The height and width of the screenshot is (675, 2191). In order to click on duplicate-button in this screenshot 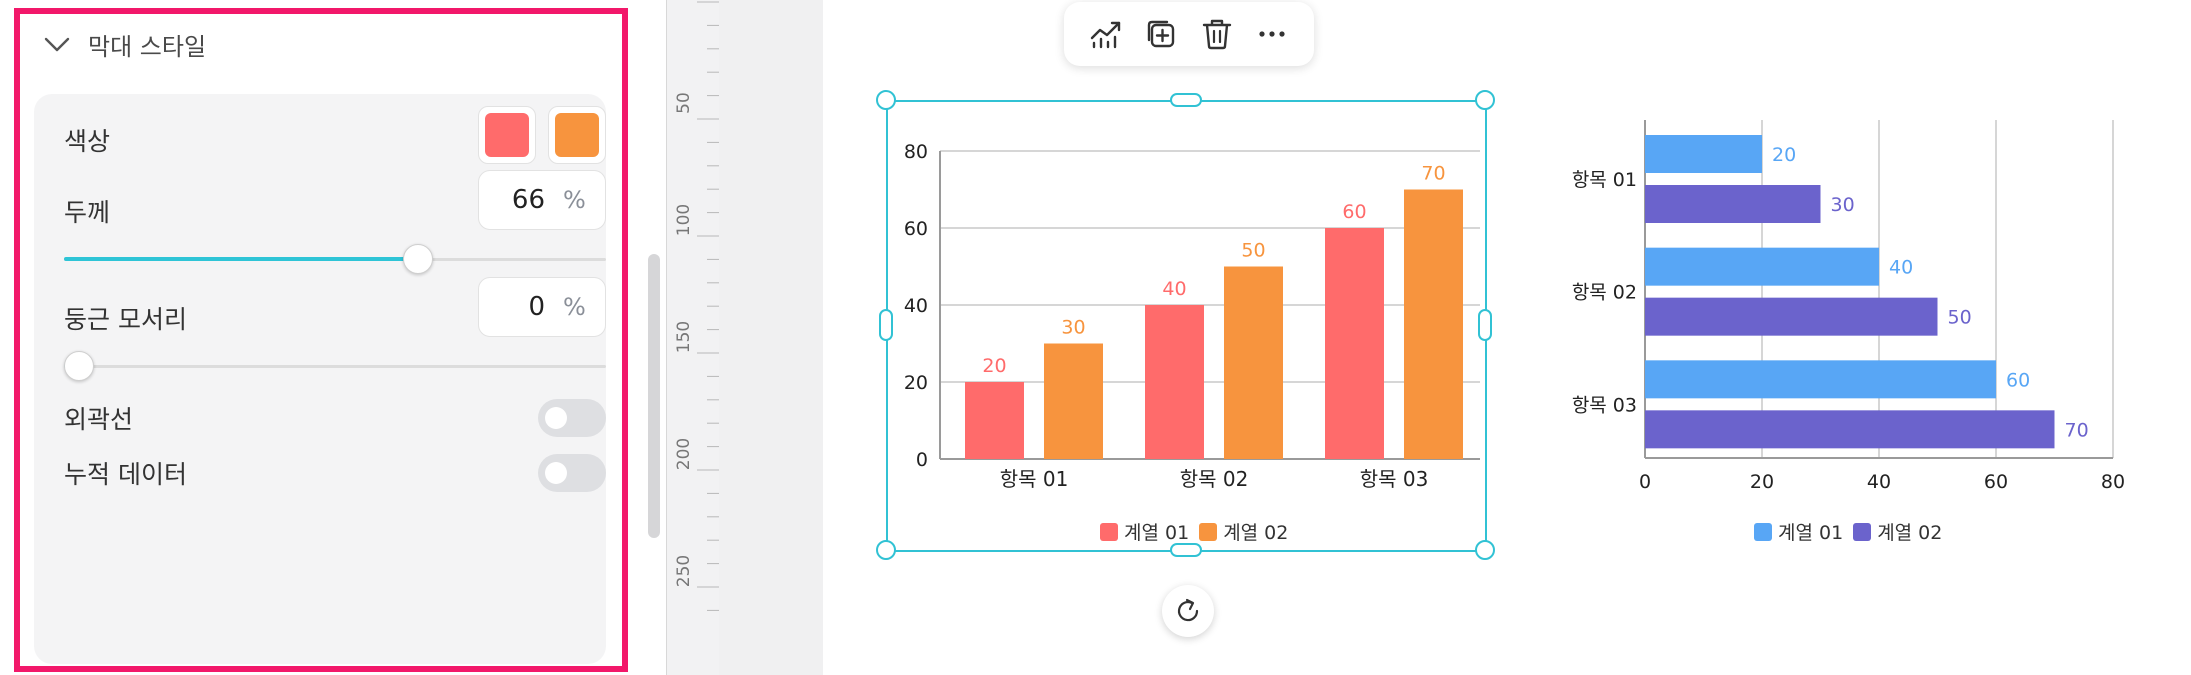, I will do `click(1161, 34)`.